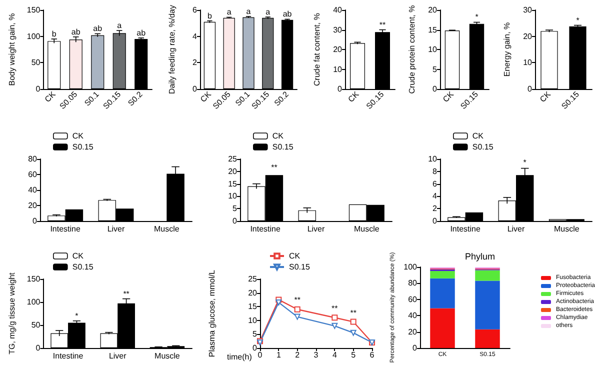  What do you see at coordinates (195, 36) in the screenshot?
I see `y-tick-label: 4` at bounding box center [195, 36].